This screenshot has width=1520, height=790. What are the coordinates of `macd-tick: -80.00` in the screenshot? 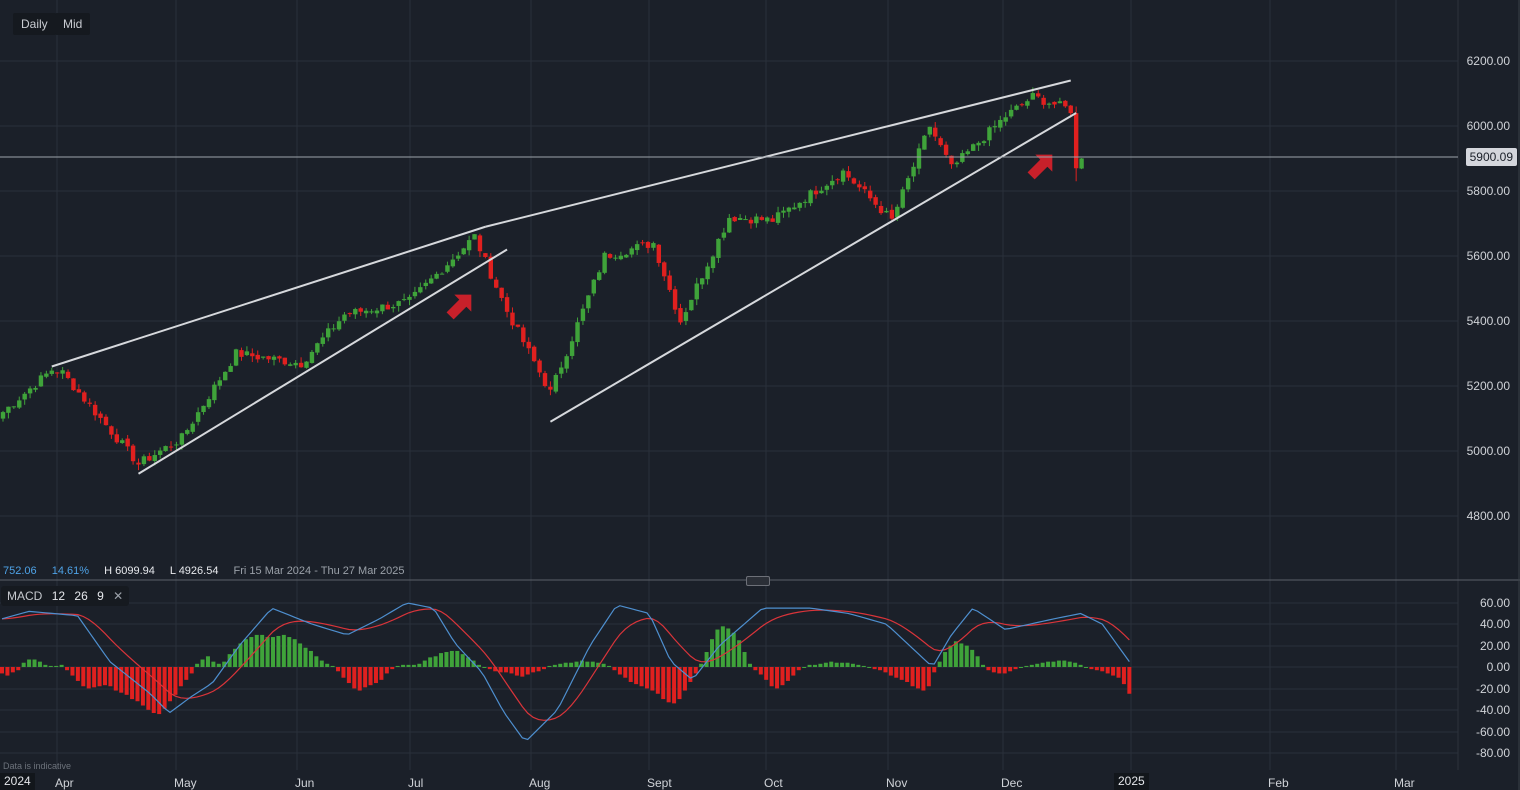 It's located at (1492, 753).